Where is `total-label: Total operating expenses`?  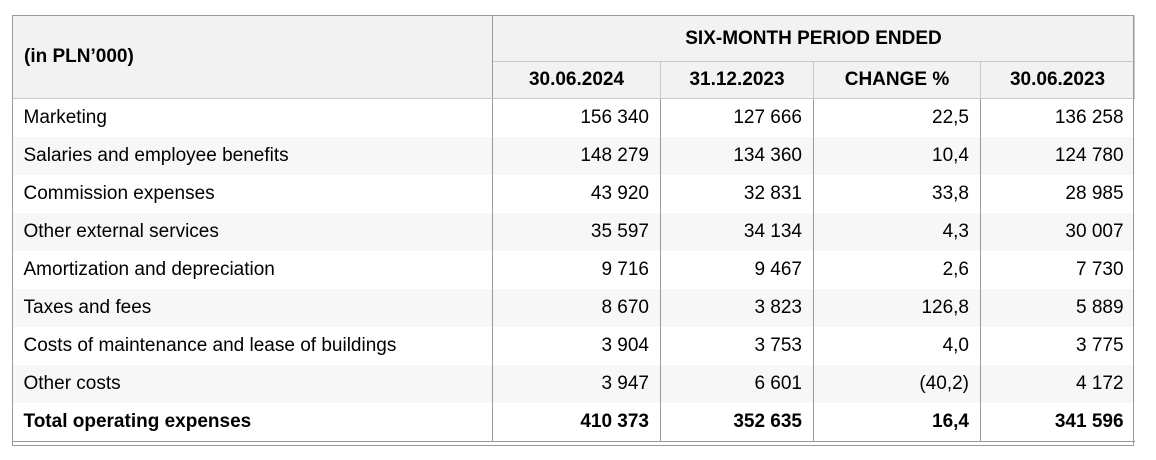 total-label: Total operating expenses is located at coordinates (252, 422).